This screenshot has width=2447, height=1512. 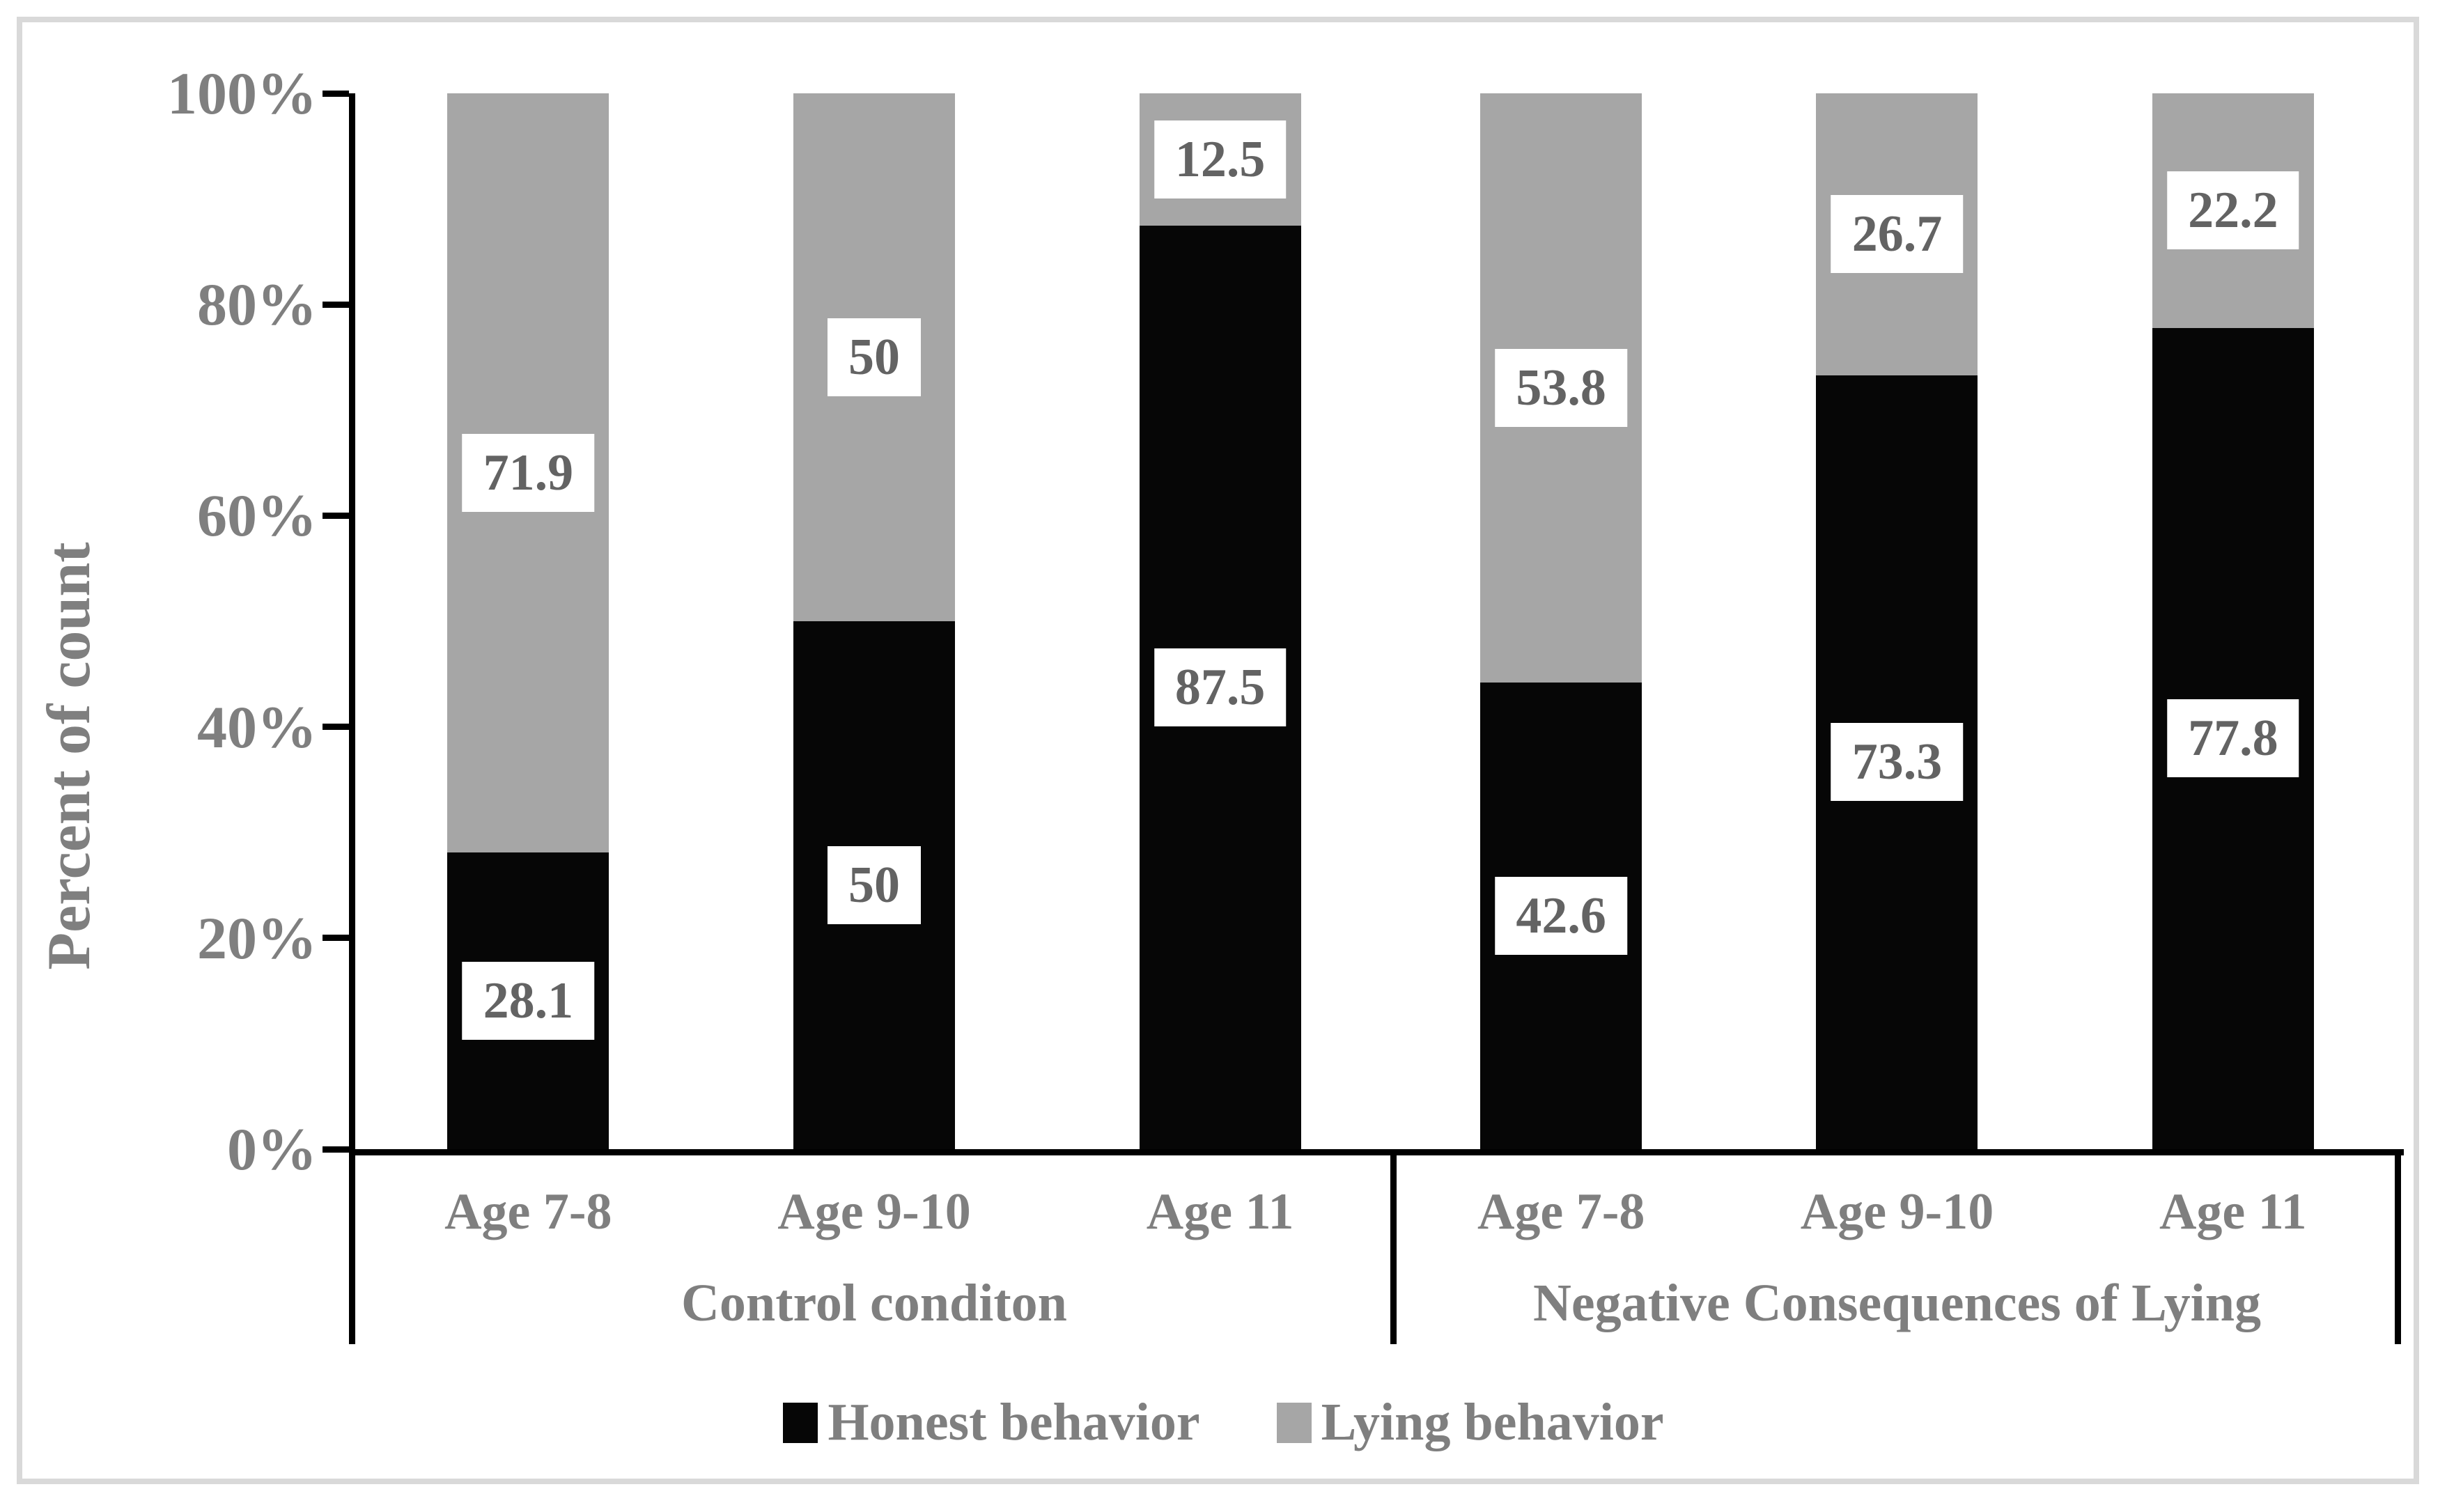 I want to click on stacked-bar-age-7-8-group2: 42.6 53.8, so click(x=1561, y=621).